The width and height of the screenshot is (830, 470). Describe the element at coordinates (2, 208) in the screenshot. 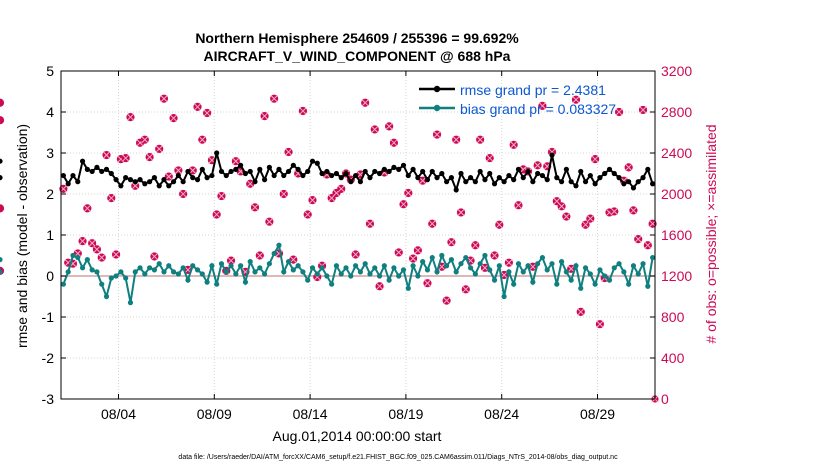

I see `obs-possible-marker` at that location.